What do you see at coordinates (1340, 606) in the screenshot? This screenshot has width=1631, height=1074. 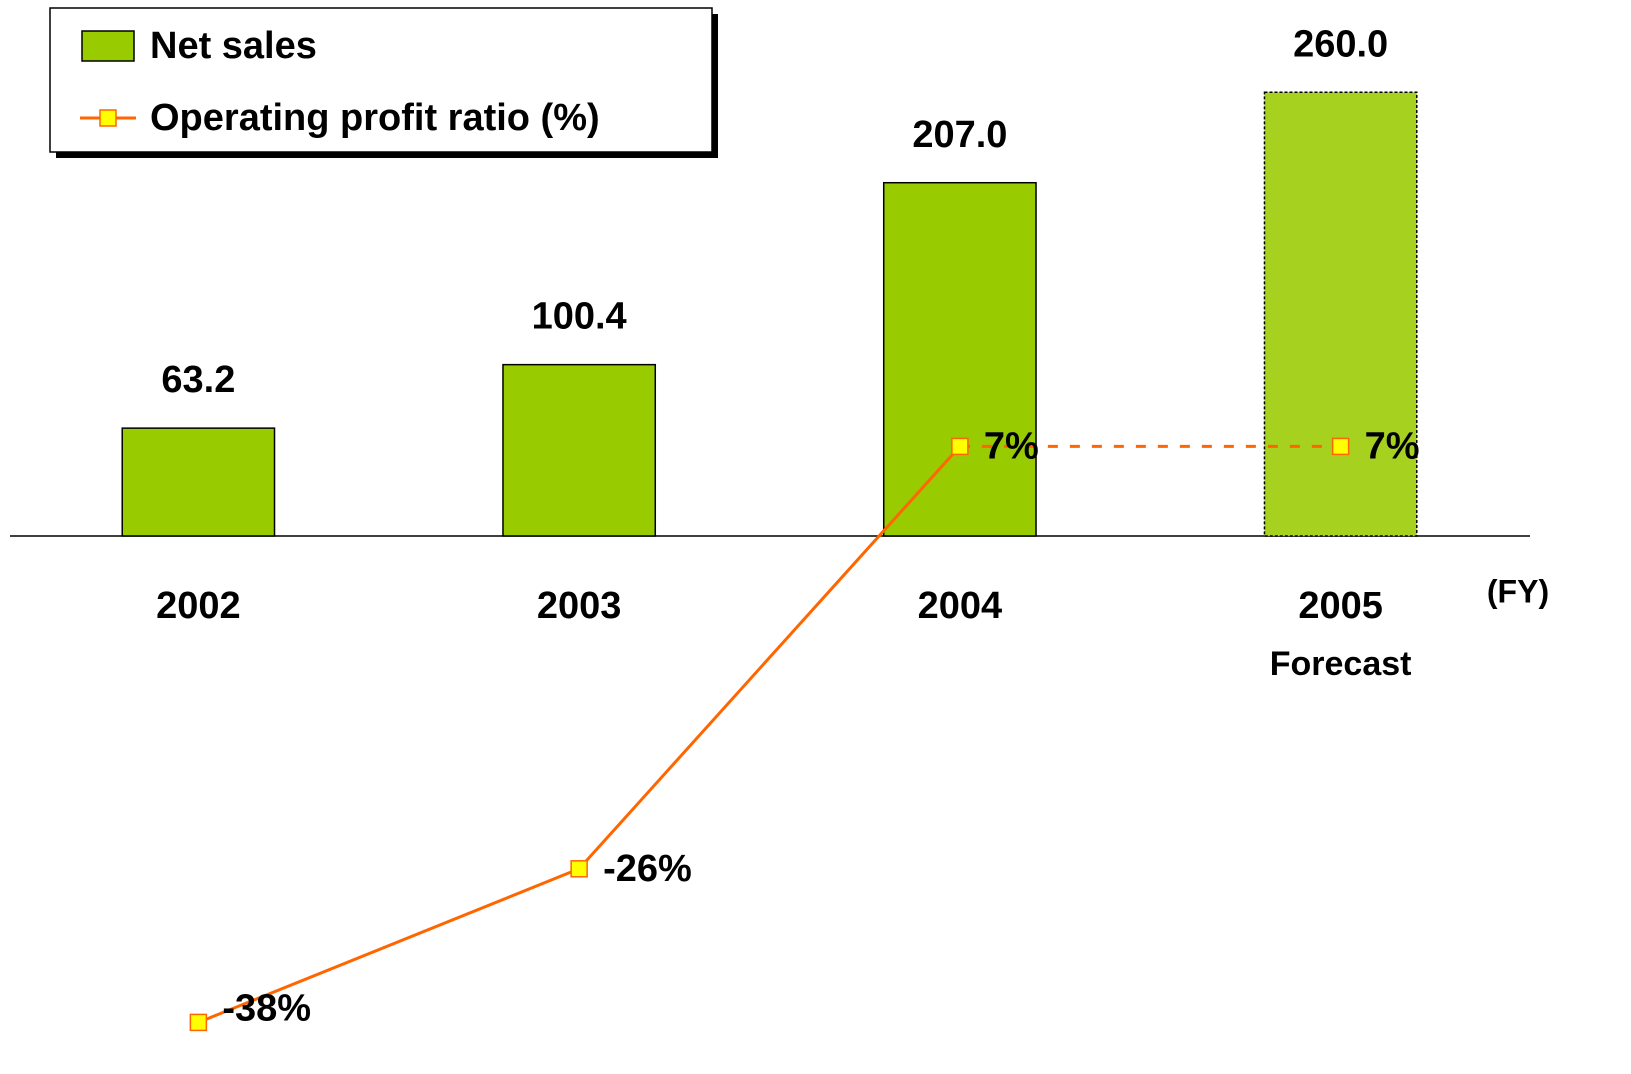 I see `x-tick-label: 2005` at bounding box center [1340, 606].